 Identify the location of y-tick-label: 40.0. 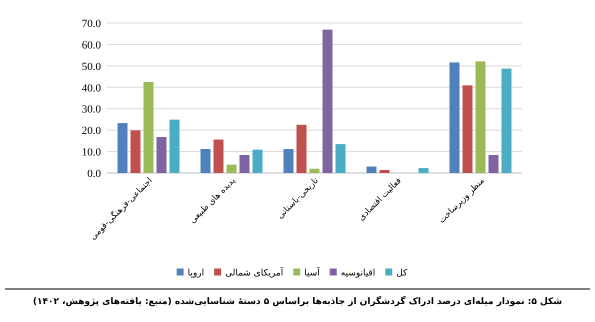
(92, 88).